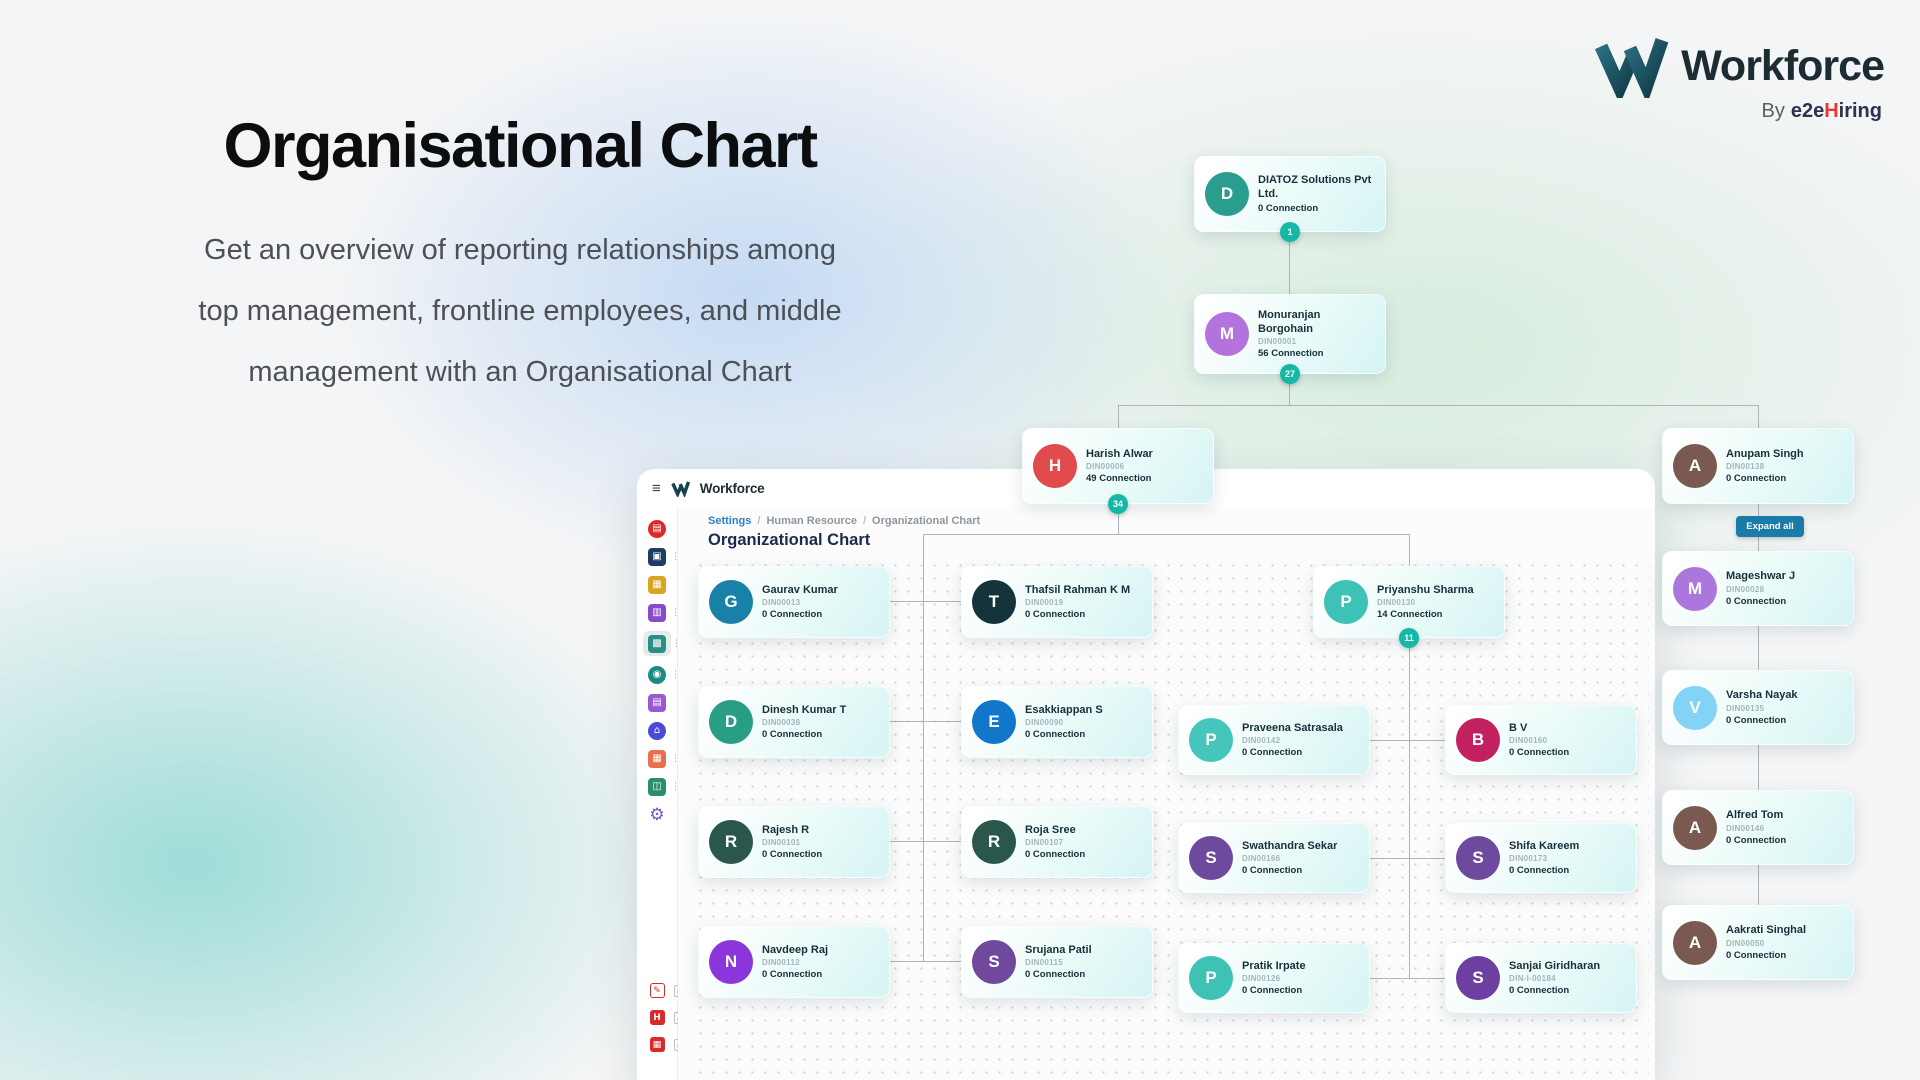  What do you see at coordinates (1119, 453) in the screenshot?
I see `employee-name: Harish Alwar` at bounding box center [1119, 453].